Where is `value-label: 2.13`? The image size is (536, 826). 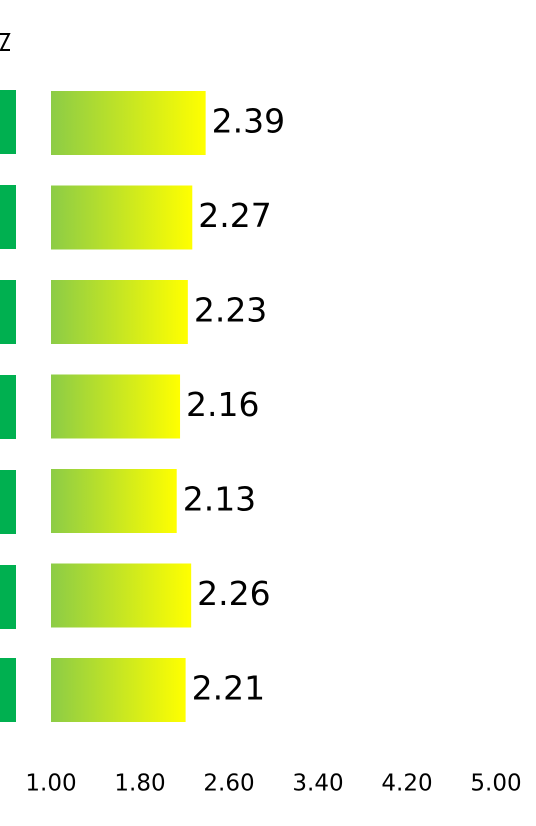 value-label: 2.13 is located at coordinates (219, 499).